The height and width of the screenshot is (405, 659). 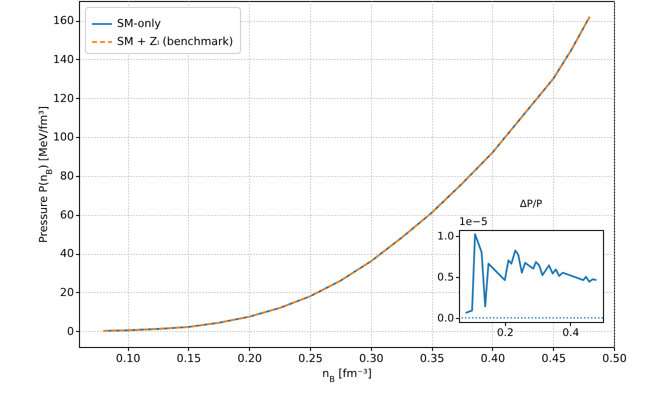 I want to click on x-tick-label: 0.15, so click(x=189, y=358).